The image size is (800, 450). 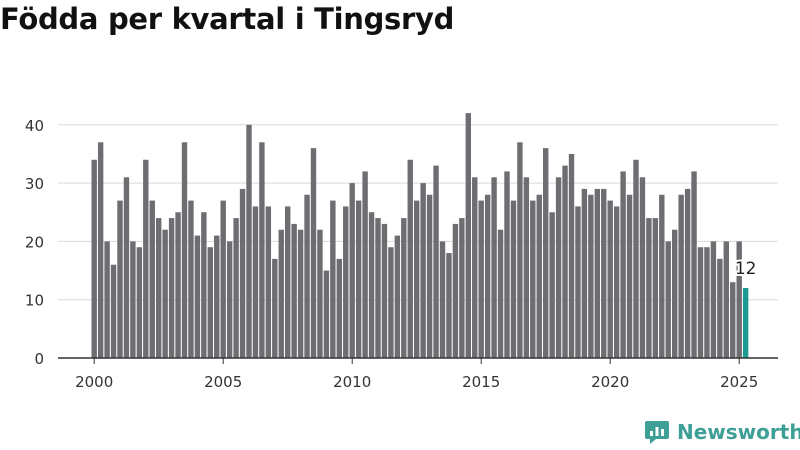 What do you see at coordinates (610, 382) in the screenshot?
I see `x-tick-label: 2020` at bounding box center [610, 382].